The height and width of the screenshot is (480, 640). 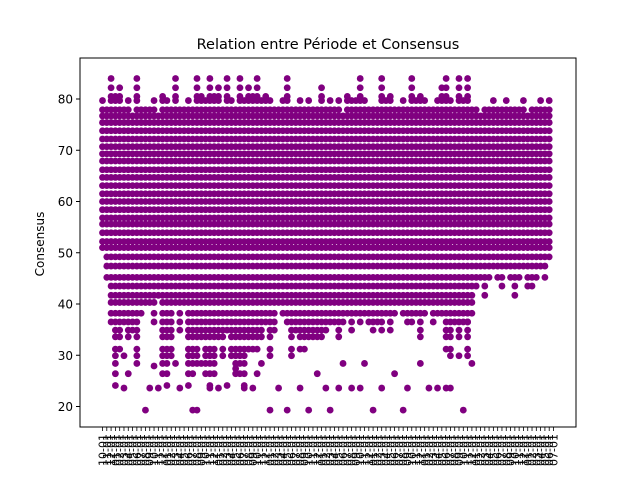 I want to click on y-tick-label: 30, so click(x=65, y=356).